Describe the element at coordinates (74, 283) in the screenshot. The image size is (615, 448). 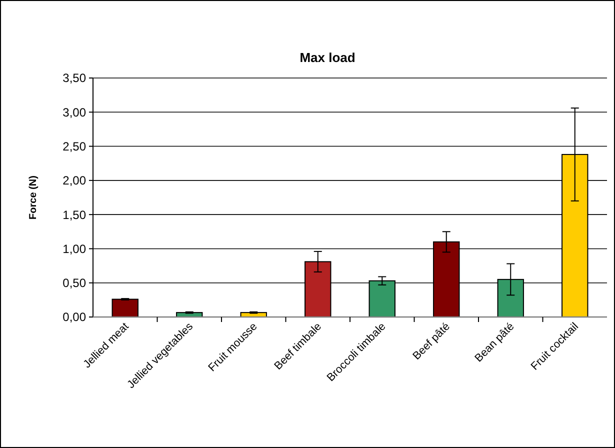
I see `y-tick-label: 0,50` at that location.